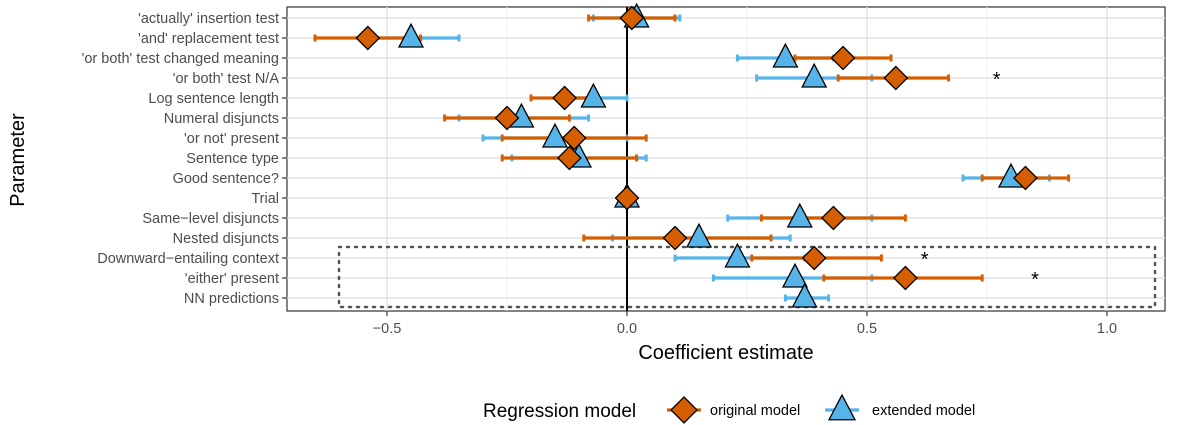  Describe the element at coordinates (226, 179) in the screenshot. I see `y-tick-label: Good sentence?` at that location.